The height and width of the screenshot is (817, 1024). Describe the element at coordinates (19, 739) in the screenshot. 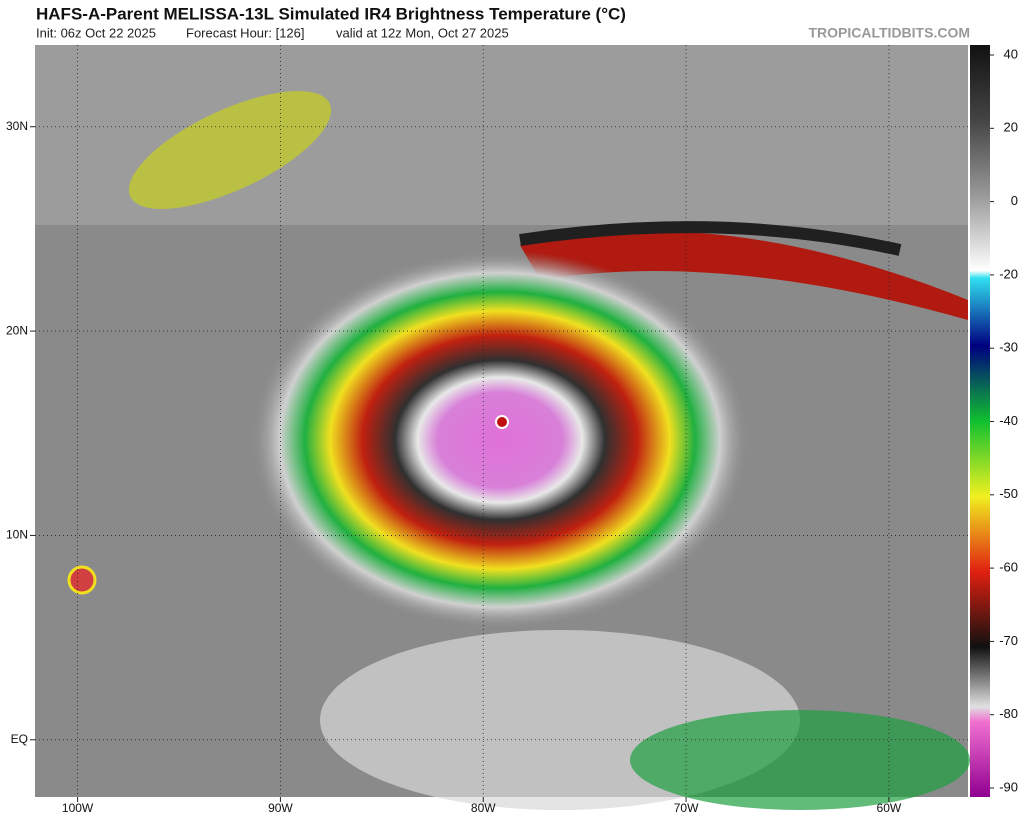

I see `y-tick-label: EQ` at that location.